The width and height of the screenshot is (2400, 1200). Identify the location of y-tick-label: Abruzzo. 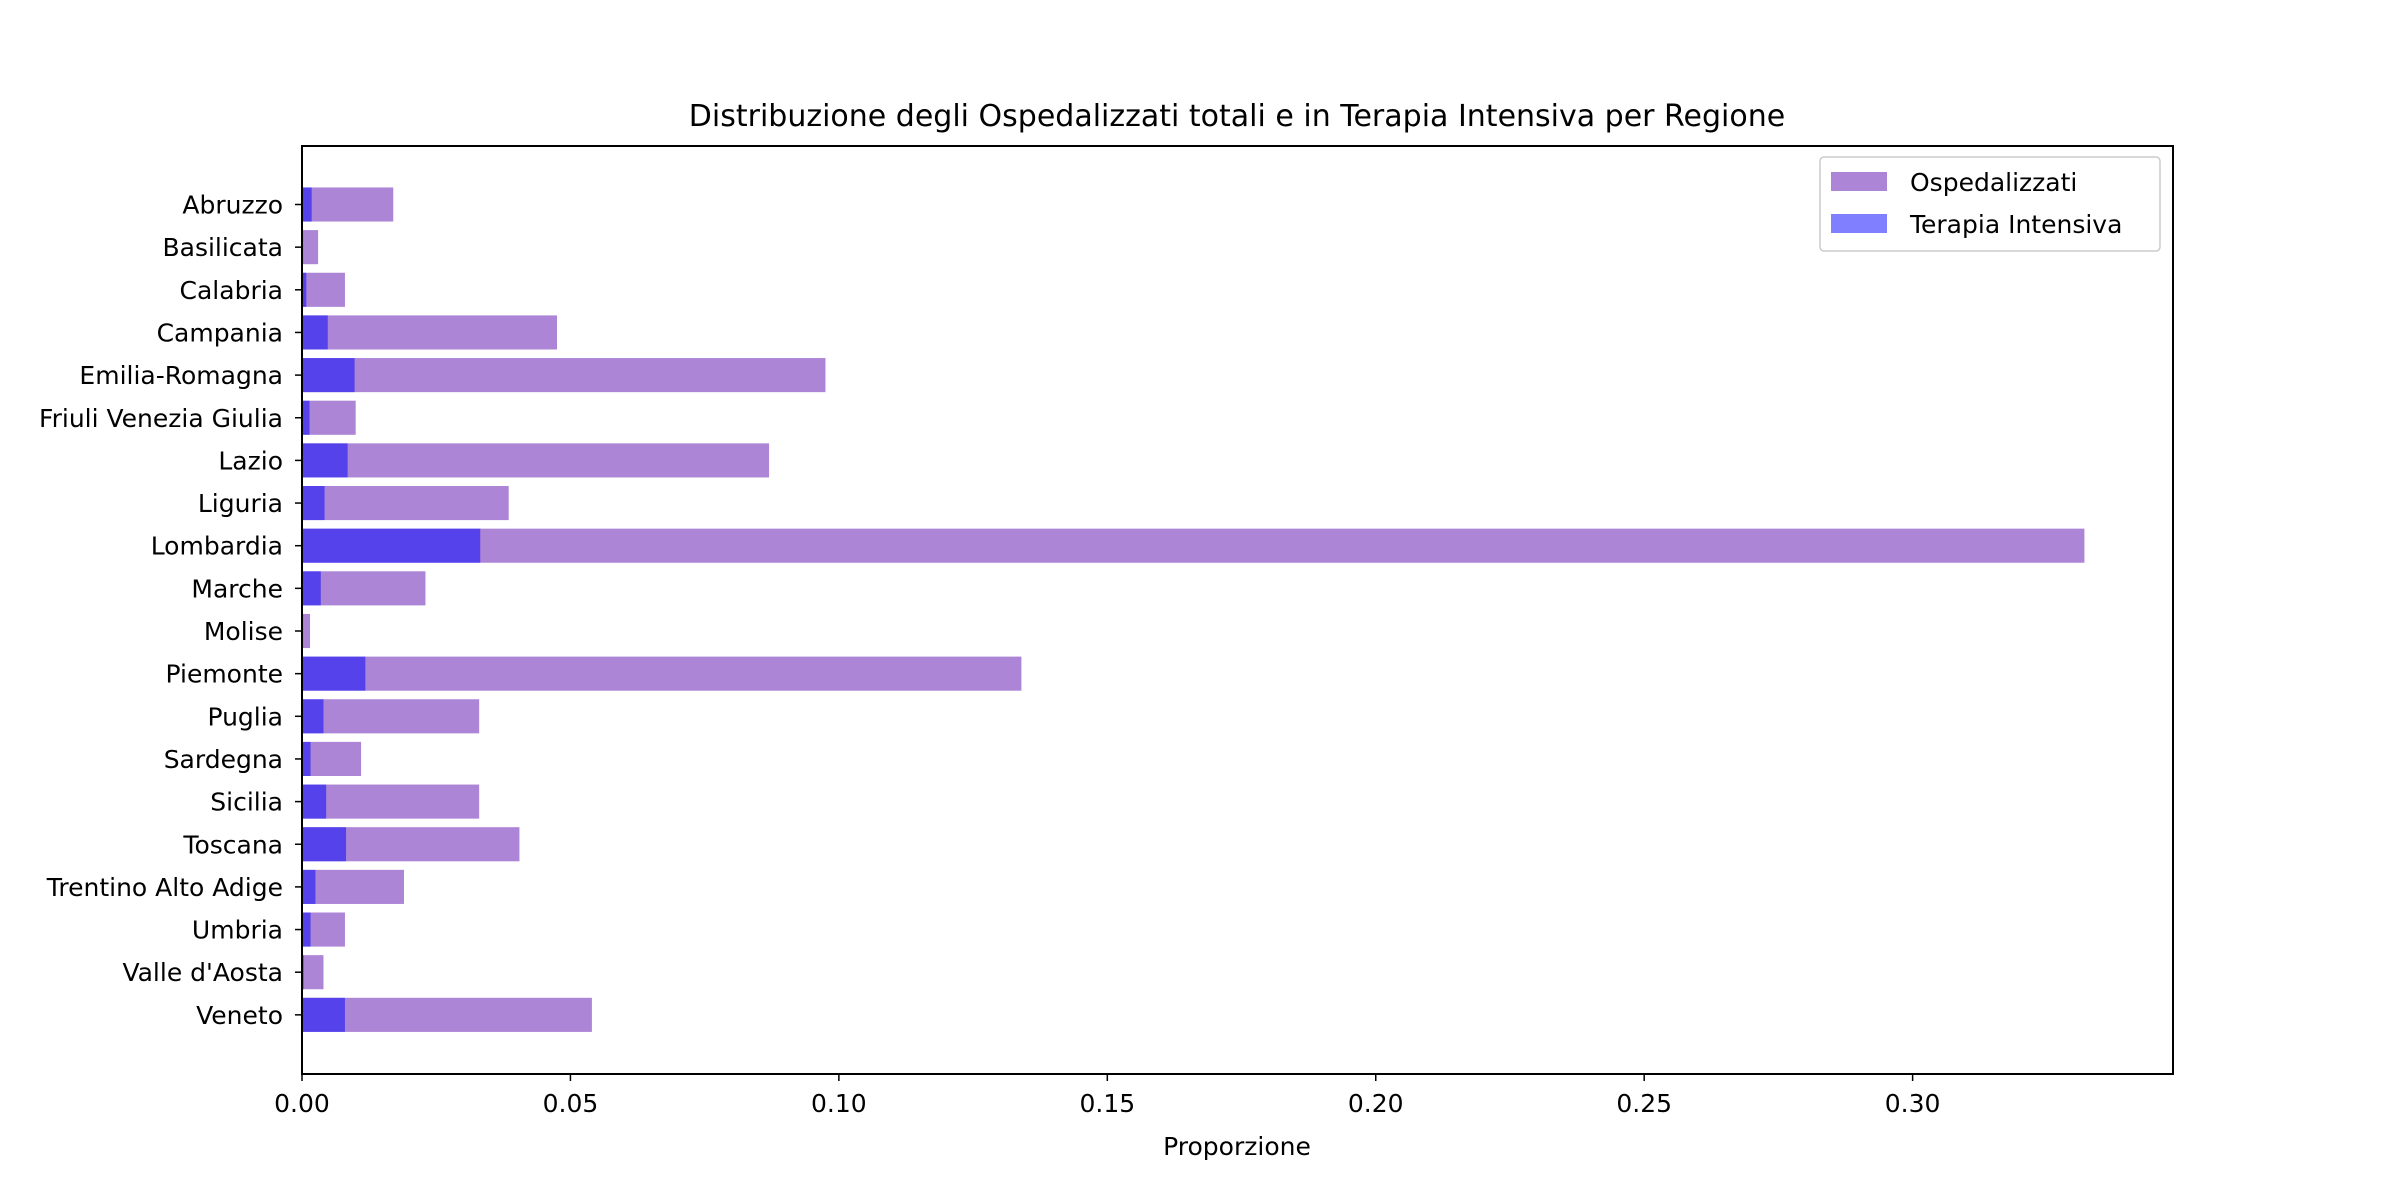
(232, 205).